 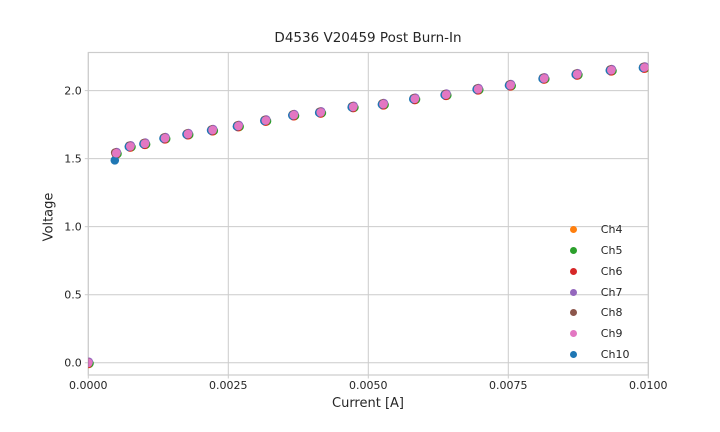 What do you see at coordinates (49, 217) in the screenshot?
I see `y-axis-label: Voltage` at bounding box center [49, 217].